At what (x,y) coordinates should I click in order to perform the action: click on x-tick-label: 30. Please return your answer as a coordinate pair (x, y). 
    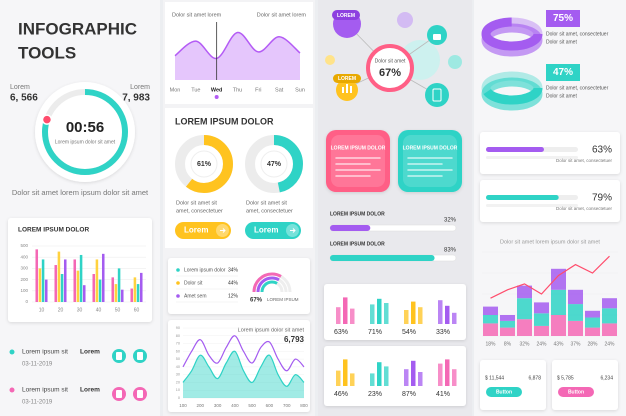
    Looking at the image, I should click on (80, 310).